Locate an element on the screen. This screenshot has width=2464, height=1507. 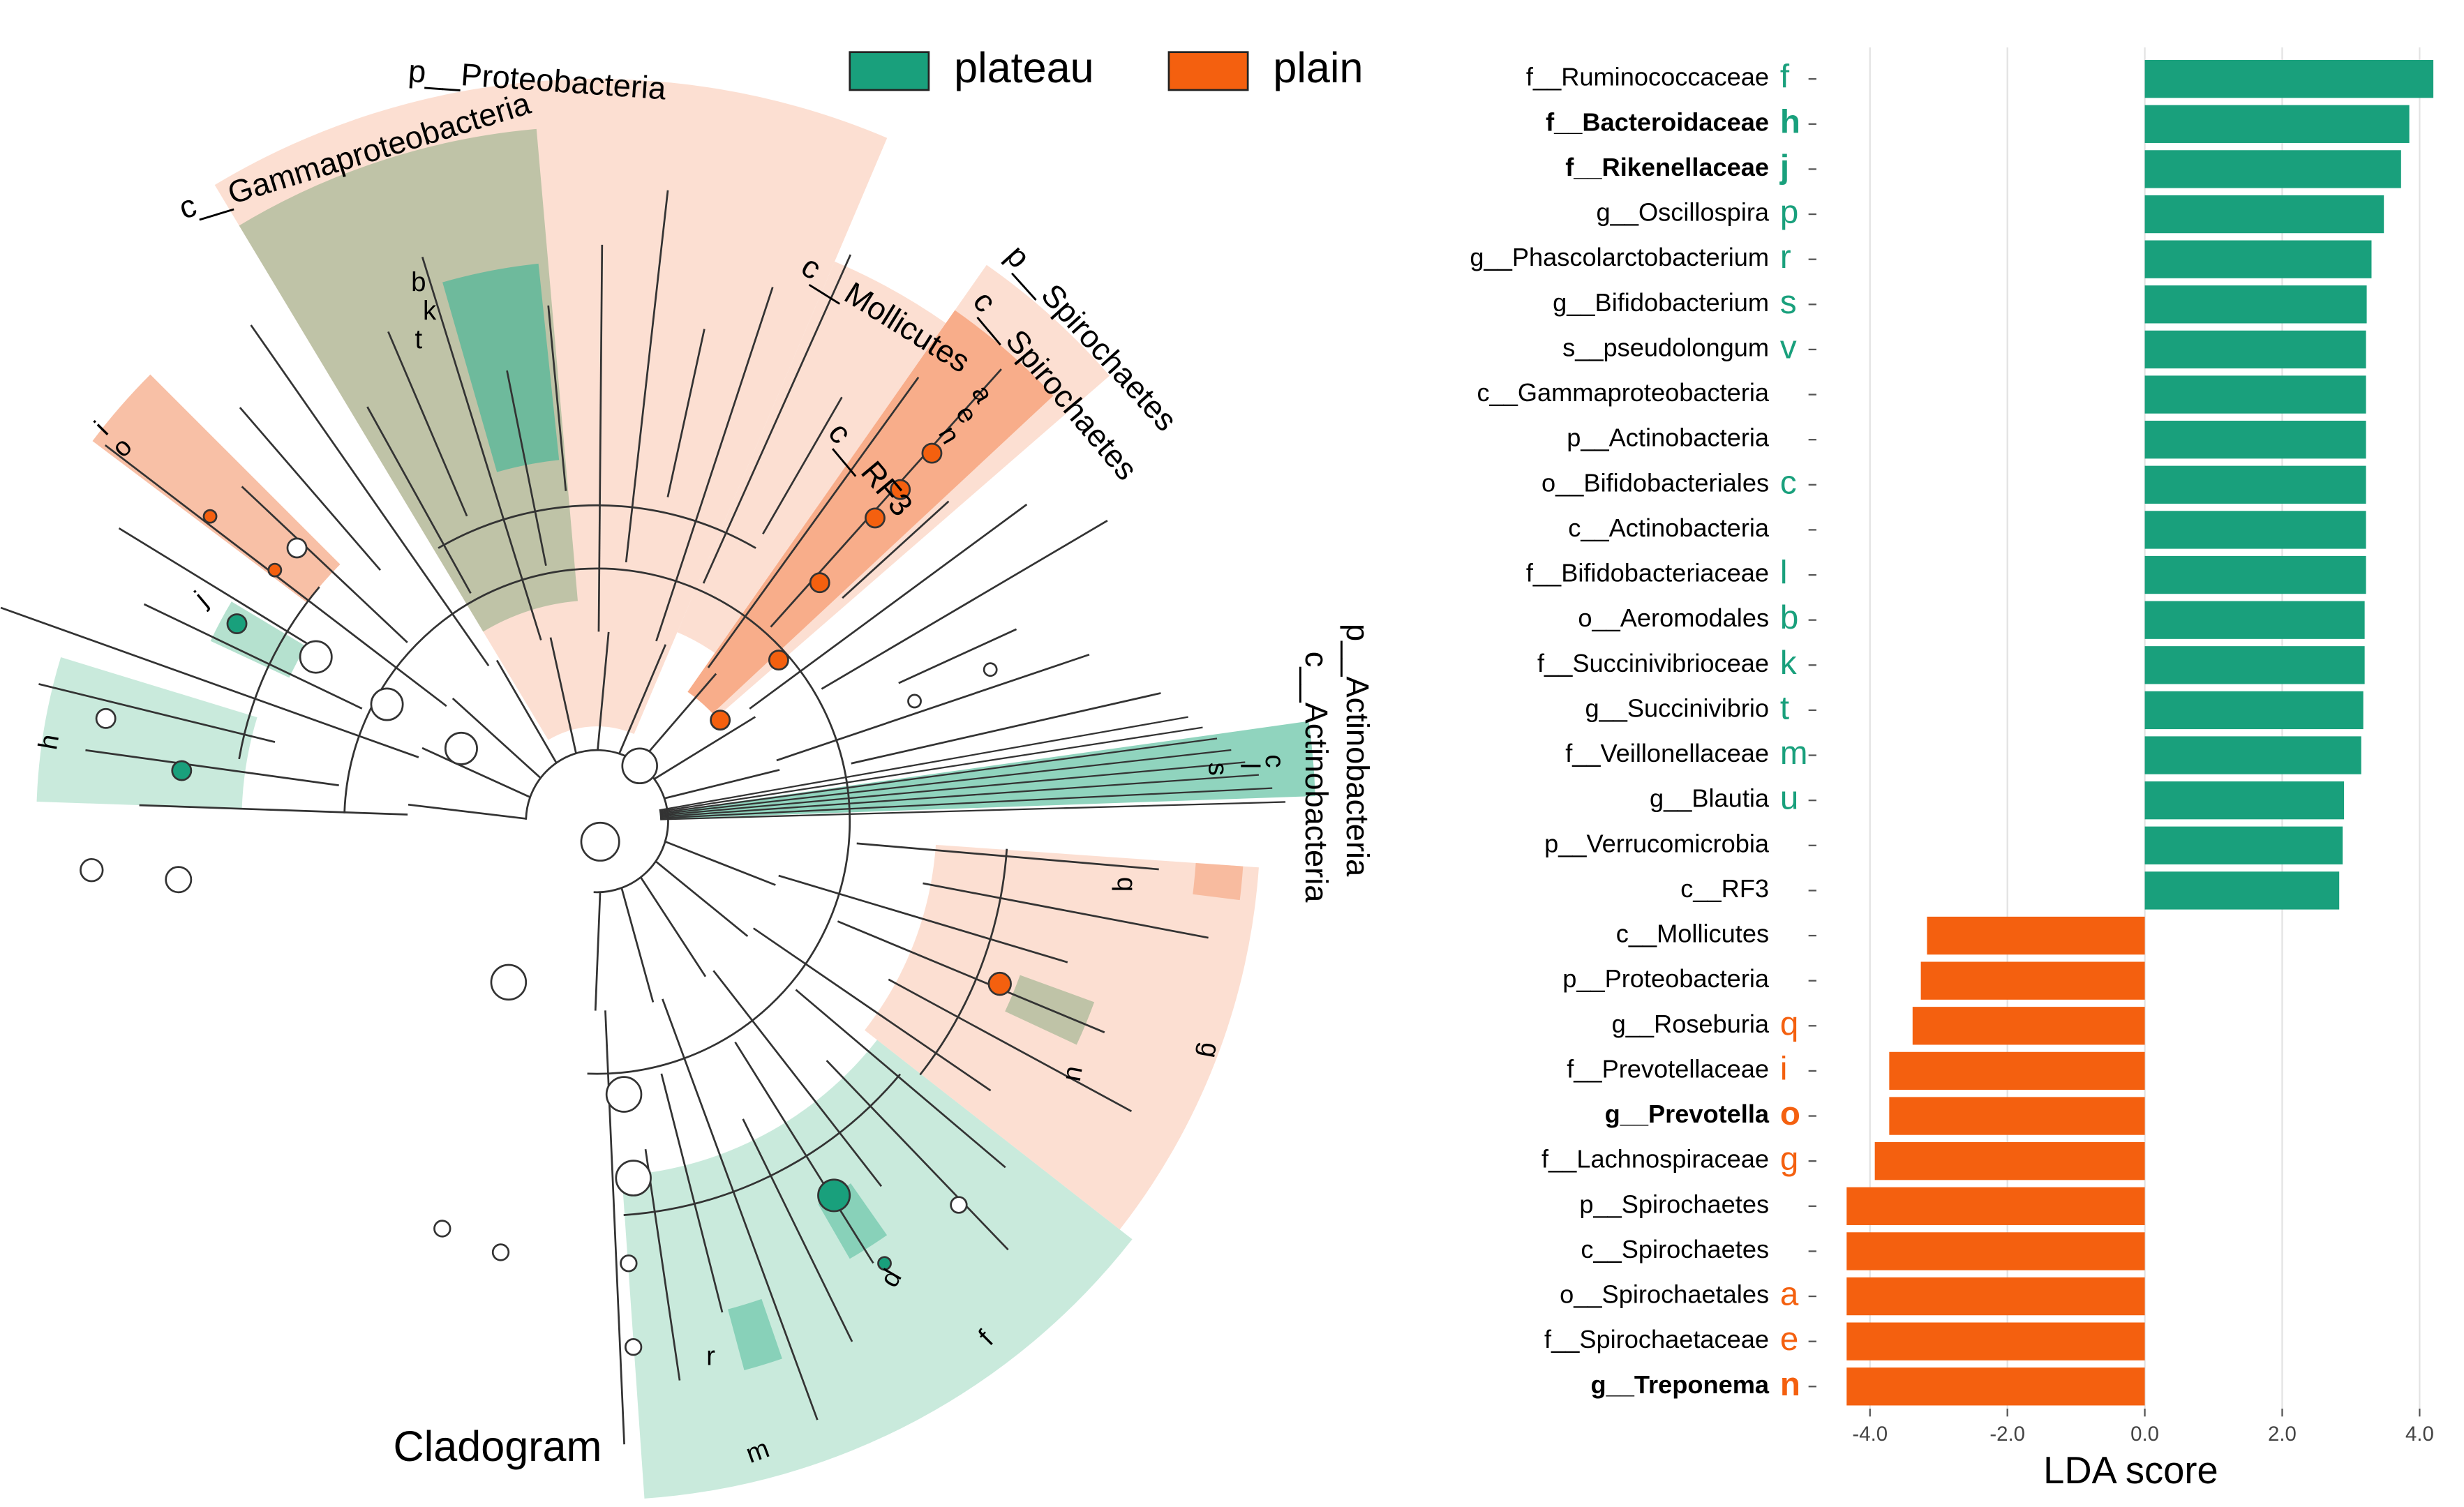
y-tick-label: f__Veillonellaceae is located at coordinates (1667, 753).